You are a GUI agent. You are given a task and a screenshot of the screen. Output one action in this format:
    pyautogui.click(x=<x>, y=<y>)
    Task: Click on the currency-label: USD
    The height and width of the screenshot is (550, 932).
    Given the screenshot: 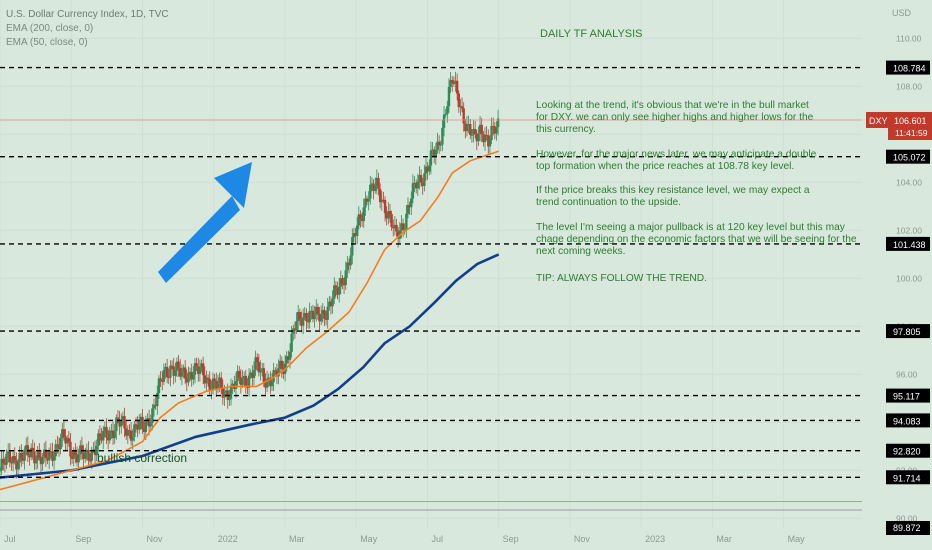 What is the action you would take?
    pyautogui.click(x=902, y=13)
    